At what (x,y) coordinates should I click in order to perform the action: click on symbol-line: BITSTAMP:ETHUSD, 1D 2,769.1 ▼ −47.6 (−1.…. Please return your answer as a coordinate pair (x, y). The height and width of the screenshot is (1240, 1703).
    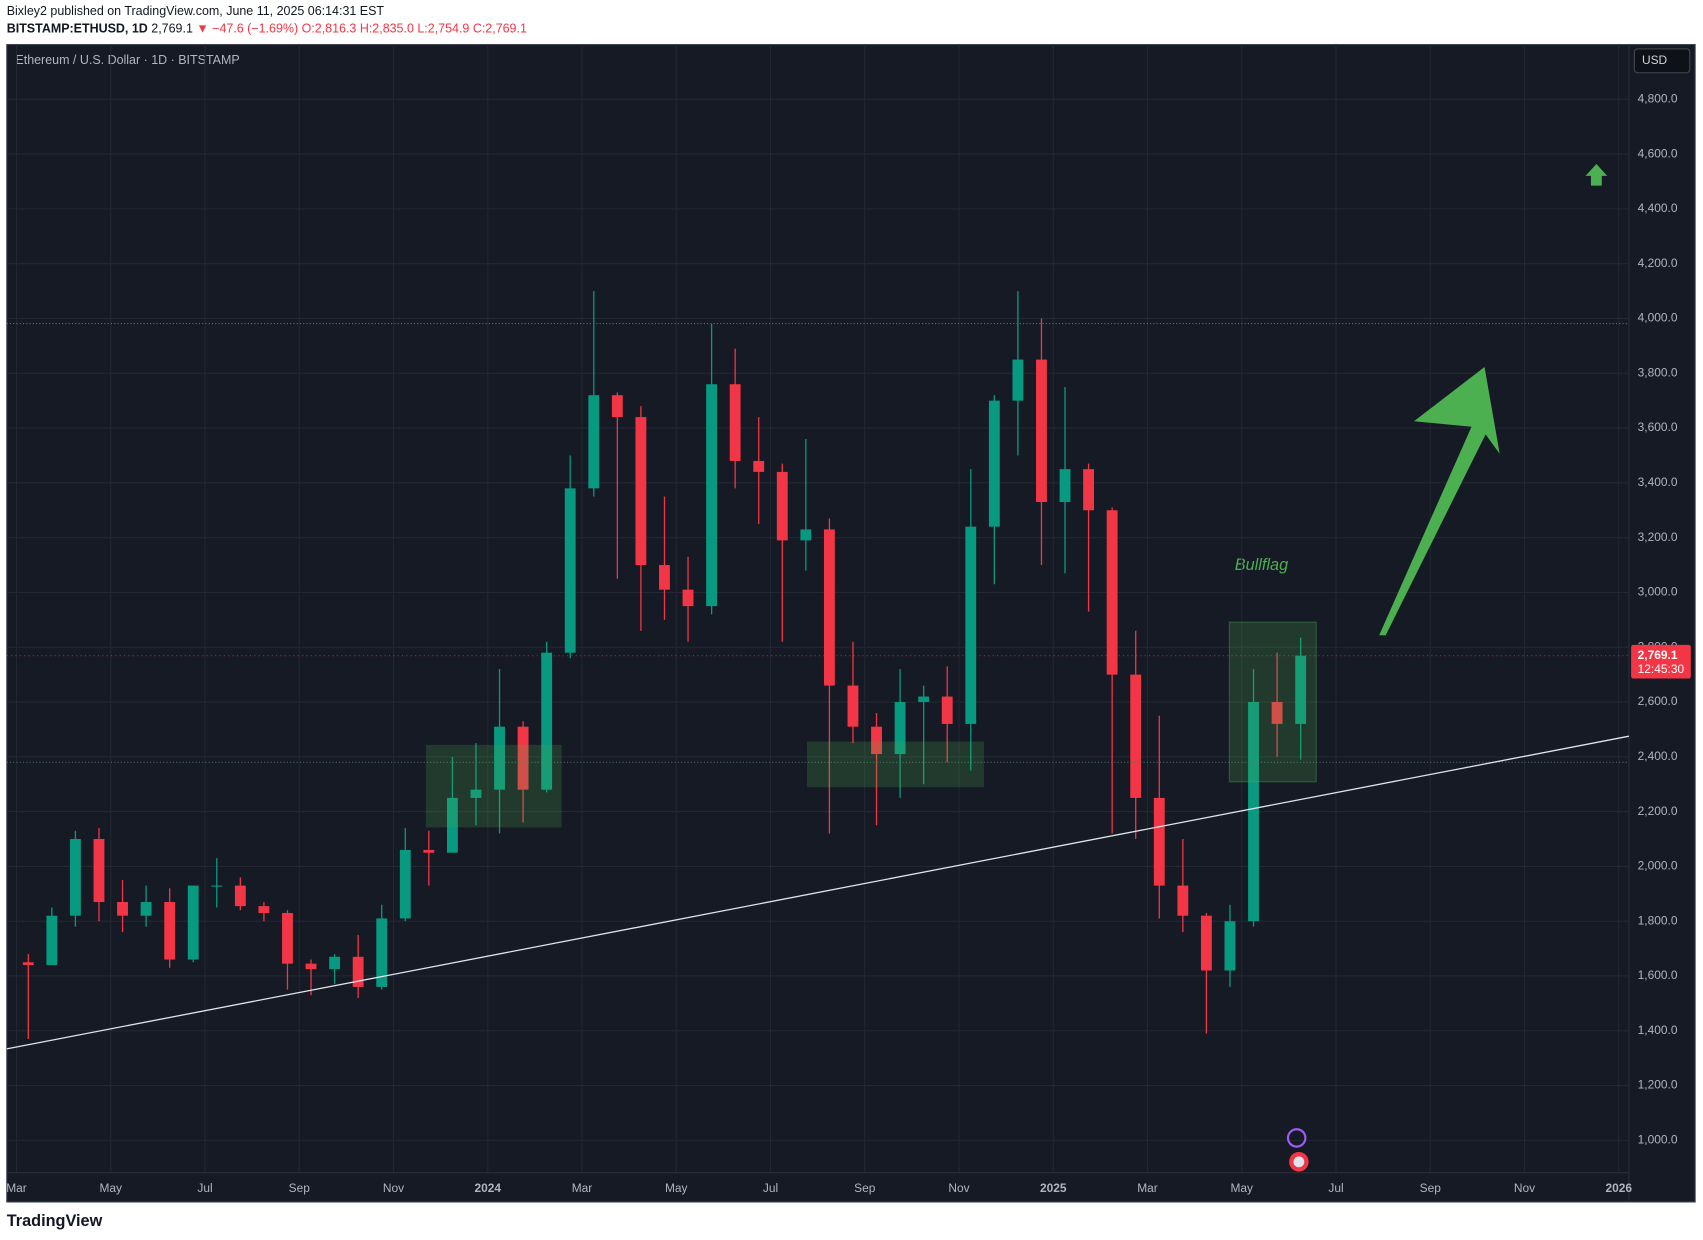
    Looking at the image, I should click on (267, 29).